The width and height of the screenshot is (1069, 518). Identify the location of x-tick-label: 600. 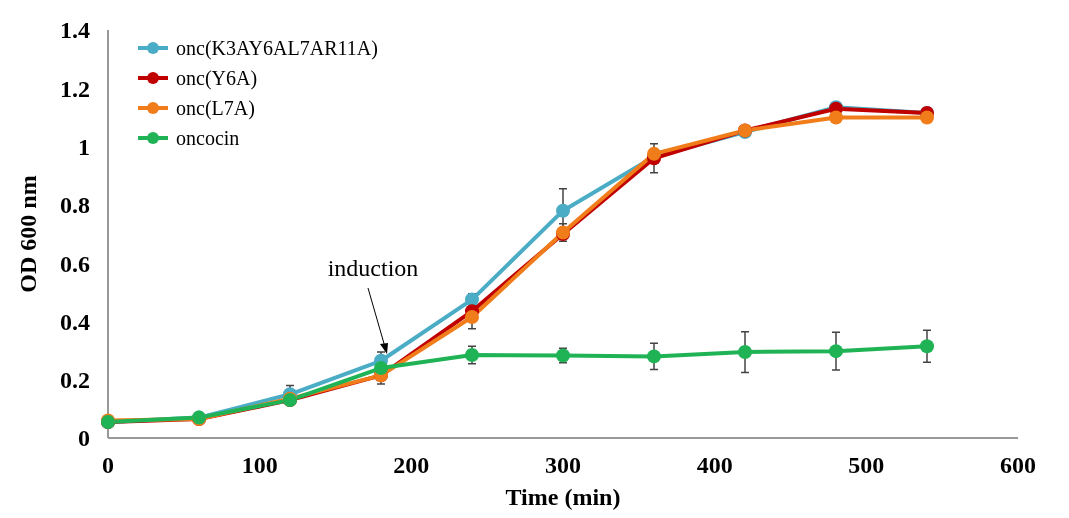
(1018, 465).